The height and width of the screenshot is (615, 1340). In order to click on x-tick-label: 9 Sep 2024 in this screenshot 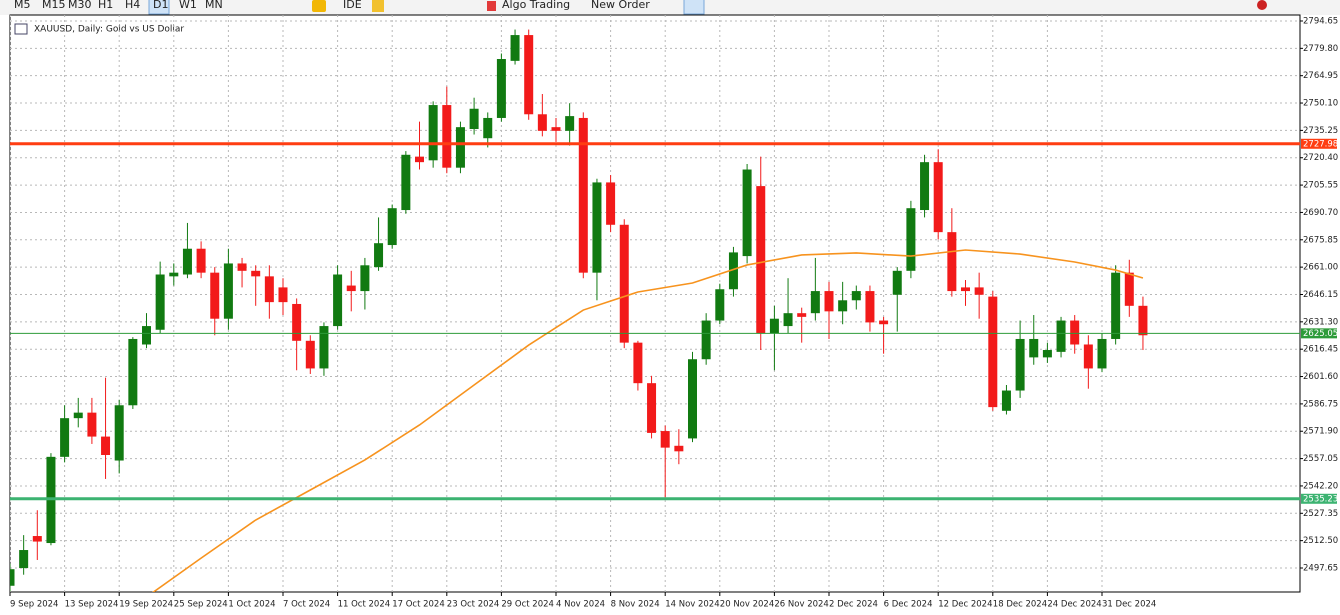, I will do `click(34, 605)`.